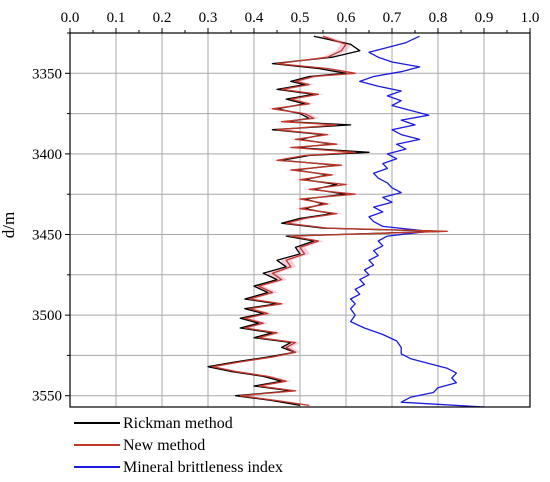 The height and width of the screenshot is (482, 550). What do you see at coordinates (438, 18) in the screenshot?
I see `x-tick-label: 0.8` at bounding box center [438, 18].